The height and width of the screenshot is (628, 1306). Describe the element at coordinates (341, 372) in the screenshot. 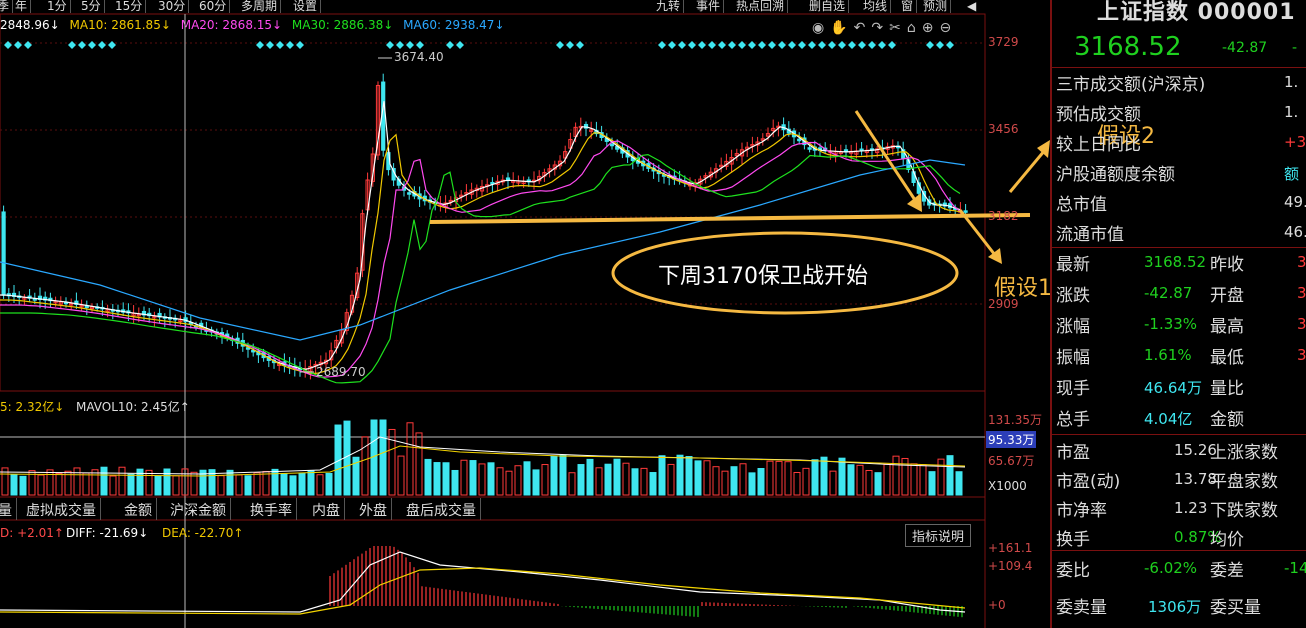

I see `low-label: 2689.70` at that location.